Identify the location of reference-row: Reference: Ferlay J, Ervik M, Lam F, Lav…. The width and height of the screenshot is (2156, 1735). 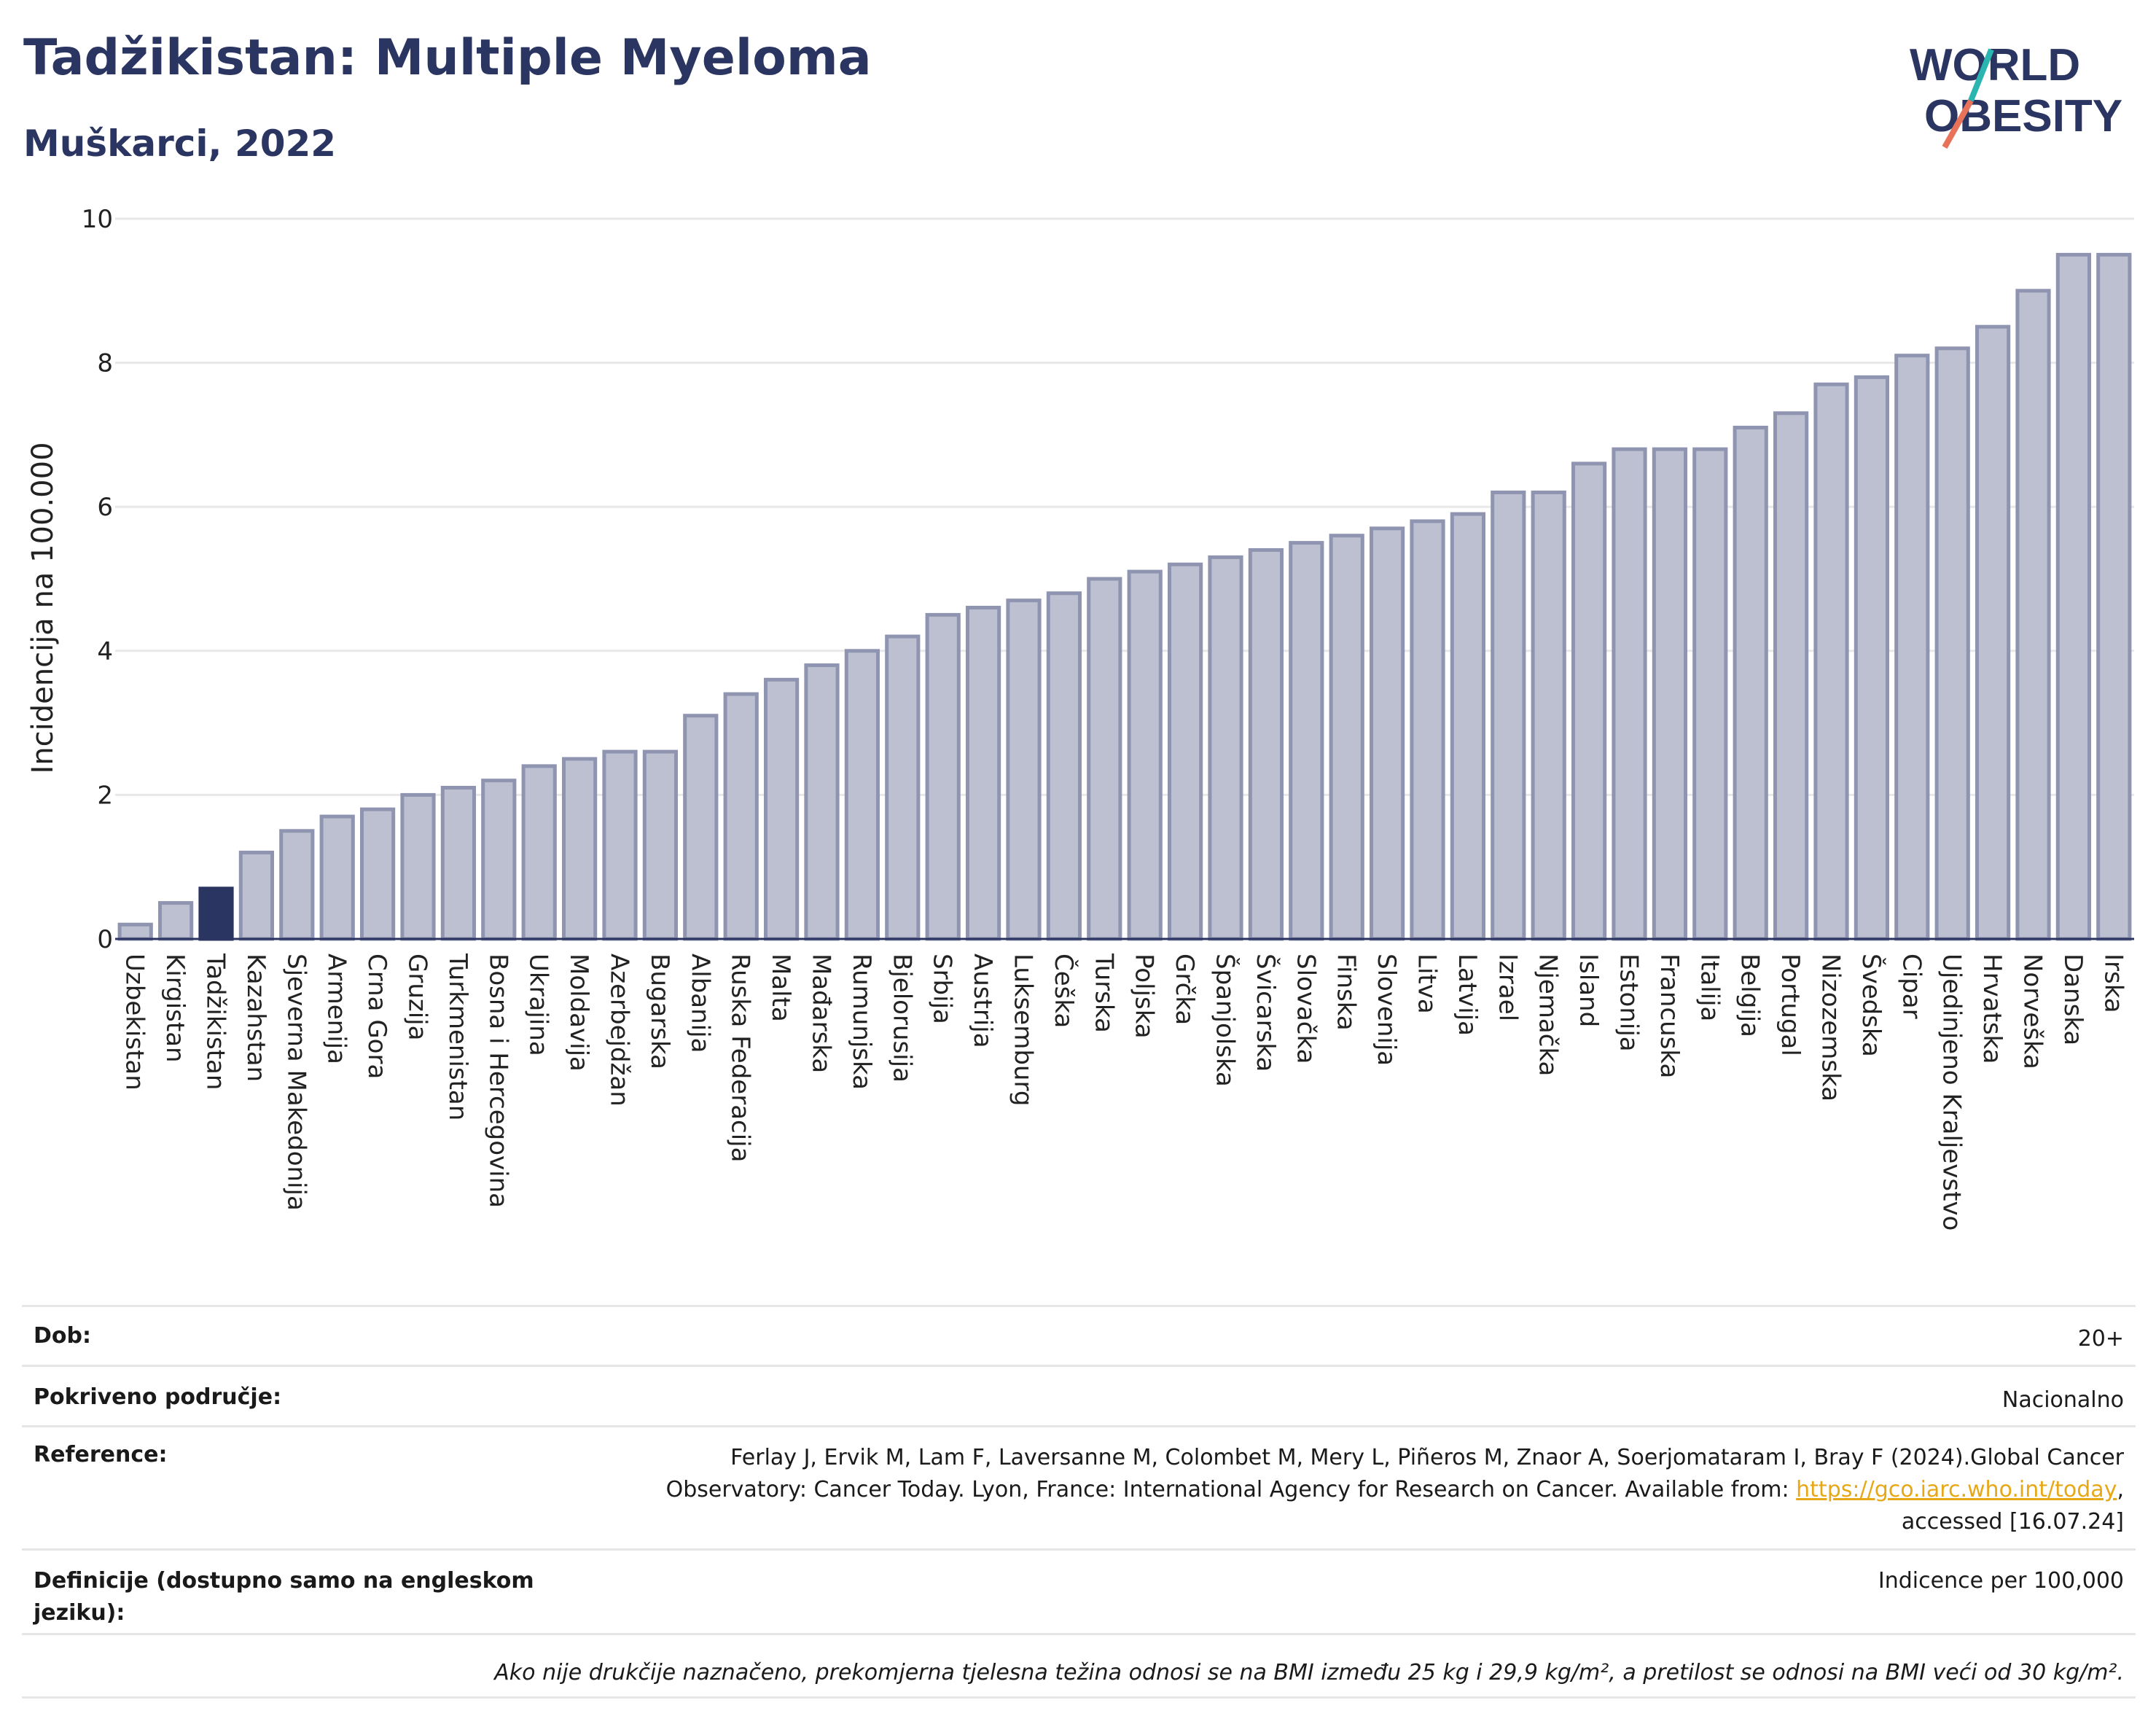
(1079, 1486).